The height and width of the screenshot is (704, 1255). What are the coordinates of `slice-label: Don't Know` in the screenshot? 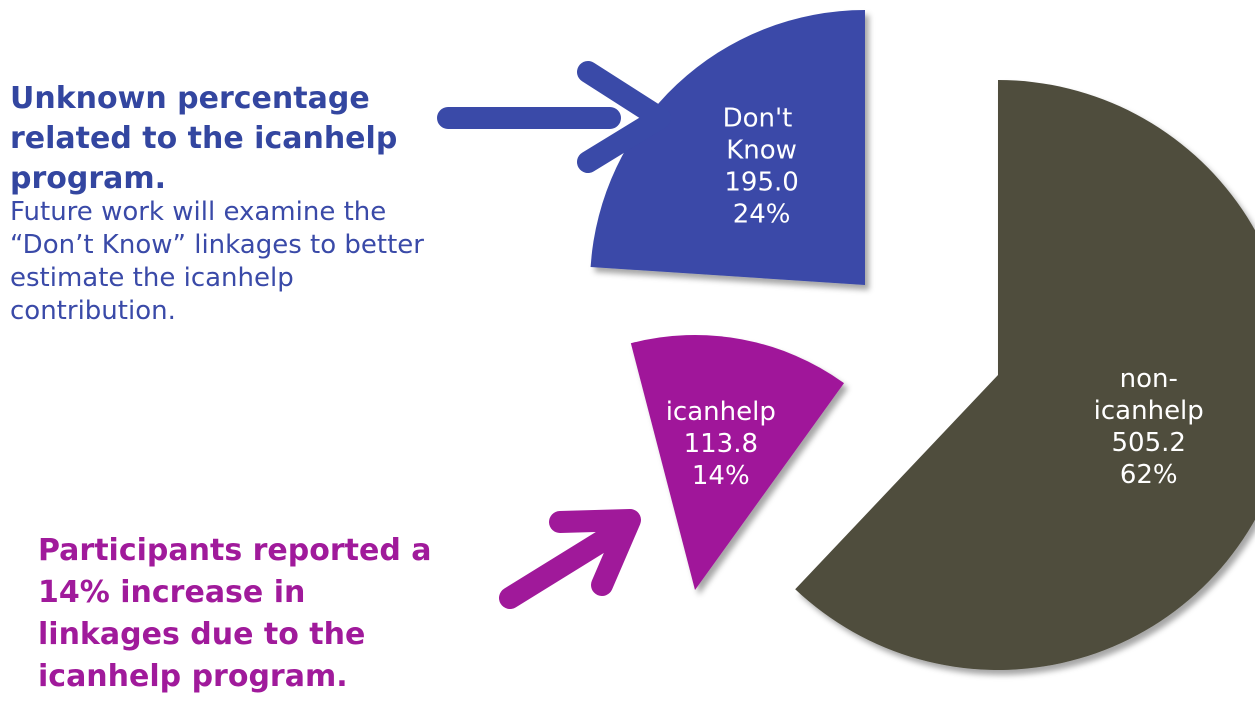 It's located at (762, 135).